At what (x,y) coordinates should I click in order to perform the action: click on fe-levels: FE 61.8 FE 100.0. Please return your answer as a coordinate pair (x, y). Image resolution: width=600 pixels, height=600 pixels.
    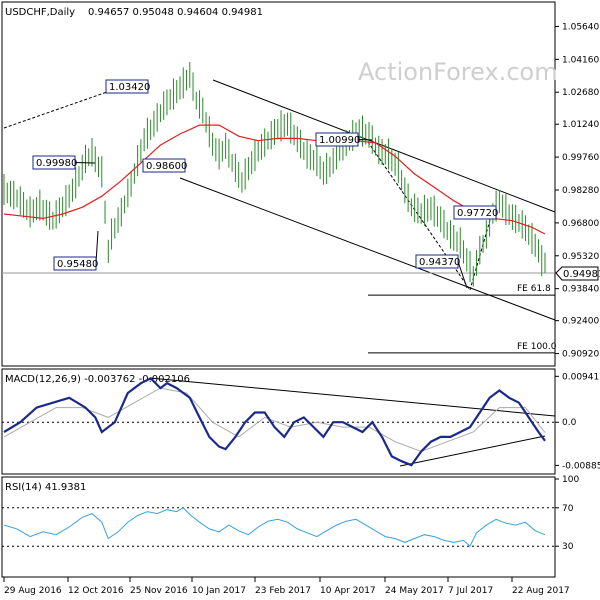
    Looking at the image, I should click on (462, 319).